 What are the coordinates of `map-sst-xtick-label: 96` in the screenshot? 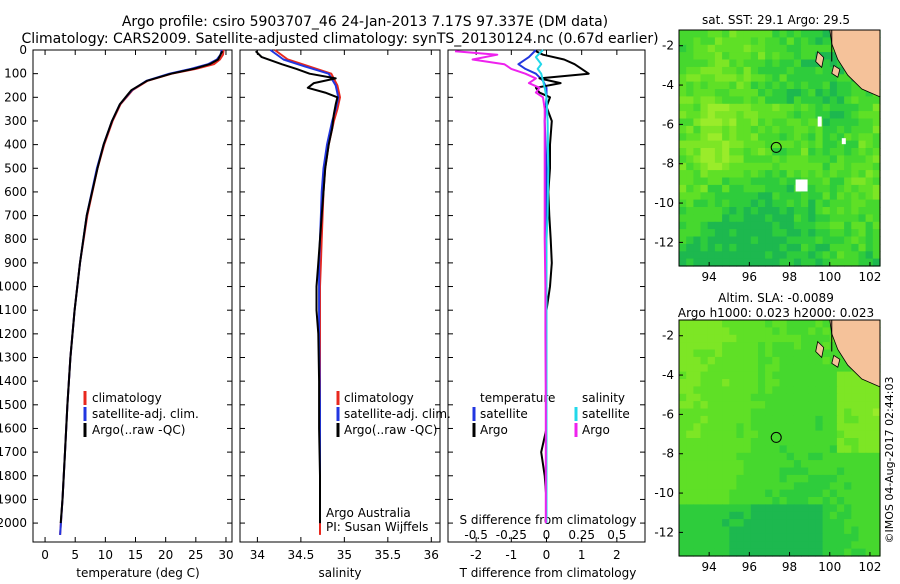 It's located at (749, 277).